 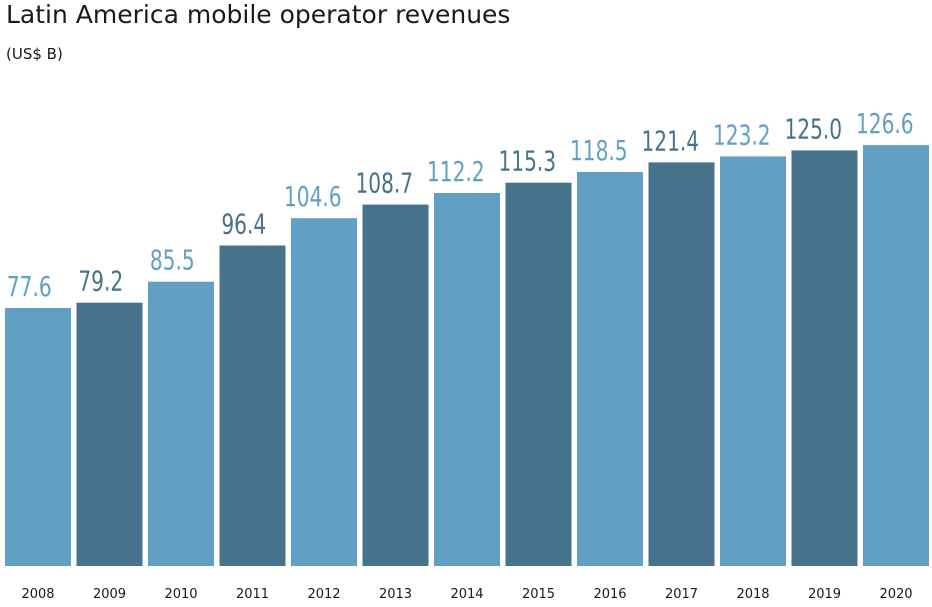 I want to click on bar-value-label: 77.6, so click(x=29, y=286).